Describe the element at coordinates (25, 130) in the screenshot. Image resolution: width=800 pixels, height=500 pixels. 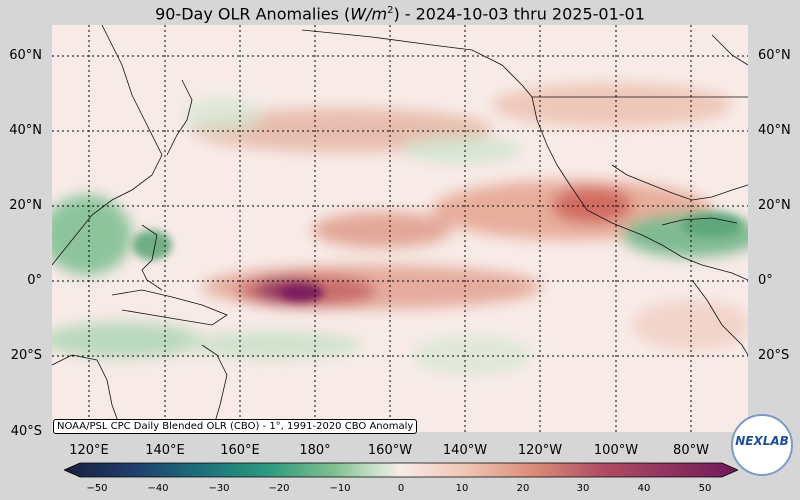
I see `lat-label-left: 40°N` at that location.